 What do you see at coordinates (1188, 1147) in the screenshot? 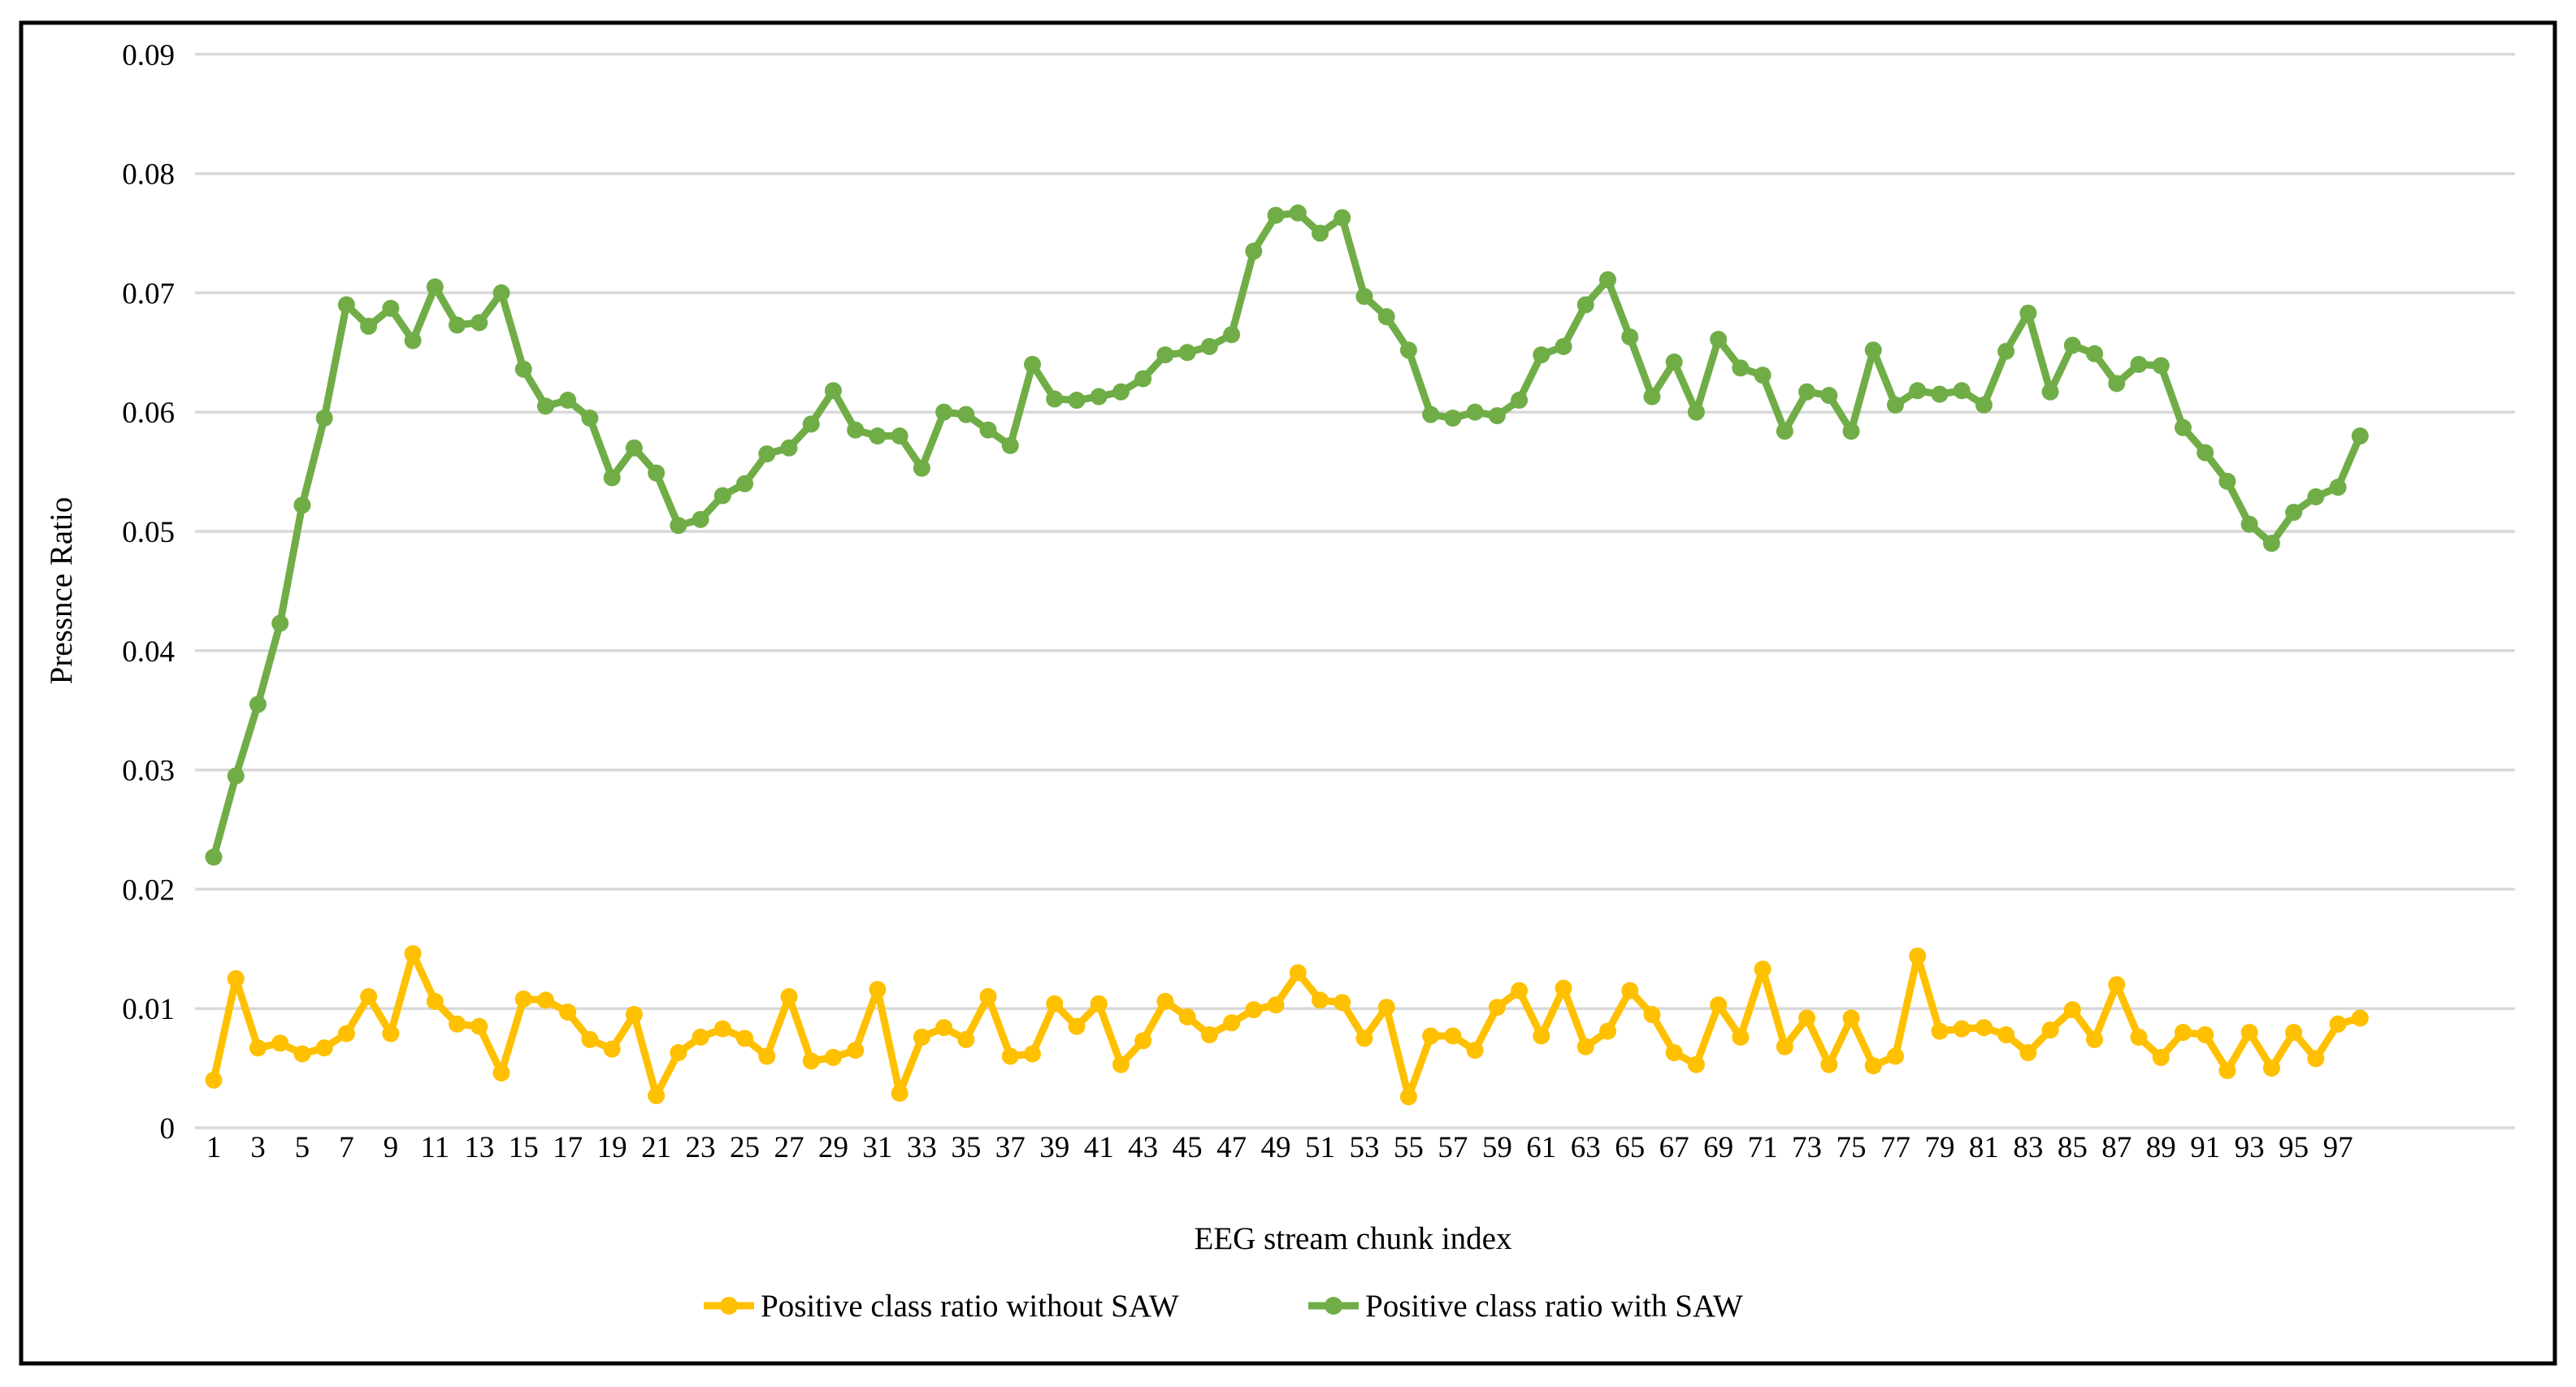
I see `x-tick-label: 45` at bounding box center [1188, 1147].